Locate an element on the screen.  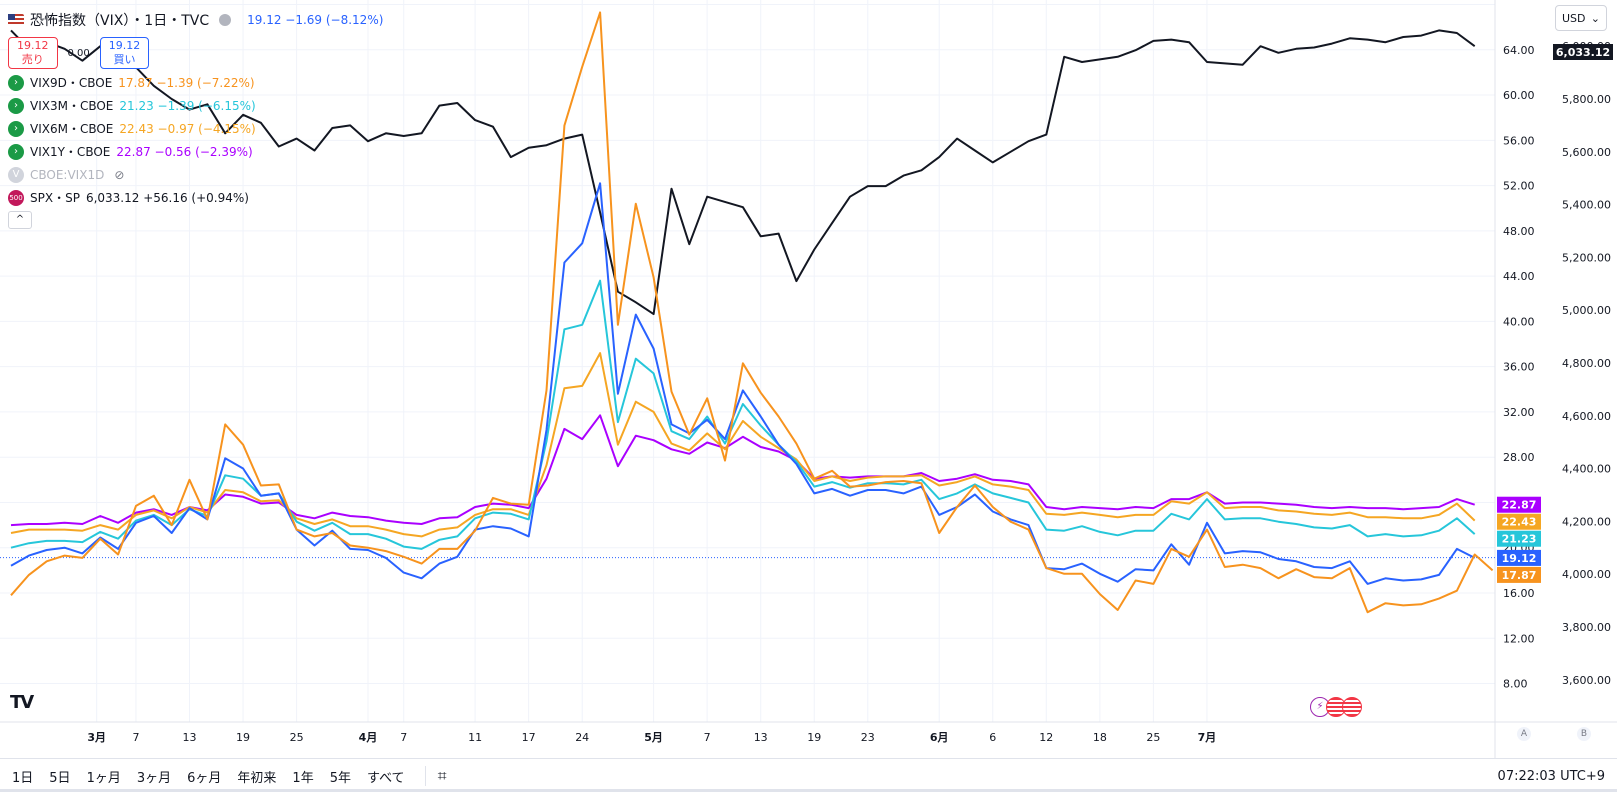
left-axis-tick-label: 40.00 is located at coordinates (1519, 321).